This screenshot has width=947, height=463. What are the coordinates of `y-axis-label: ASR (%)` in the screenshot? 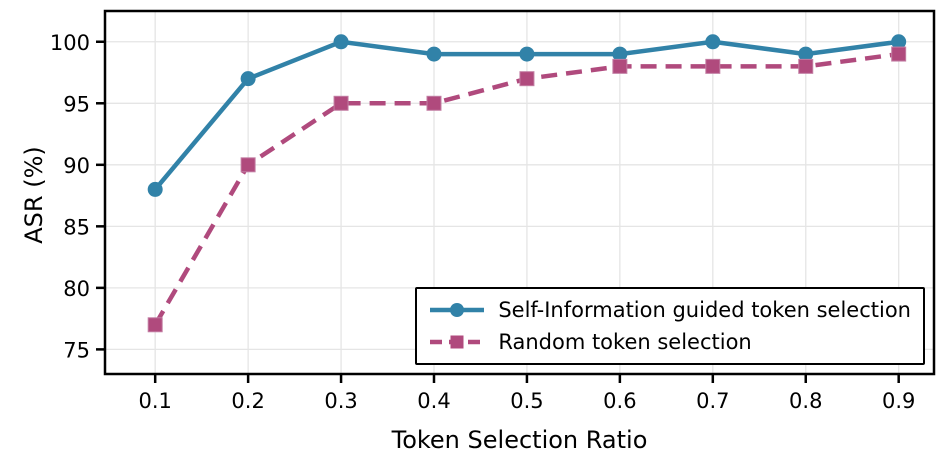 It's located at (34, 195).